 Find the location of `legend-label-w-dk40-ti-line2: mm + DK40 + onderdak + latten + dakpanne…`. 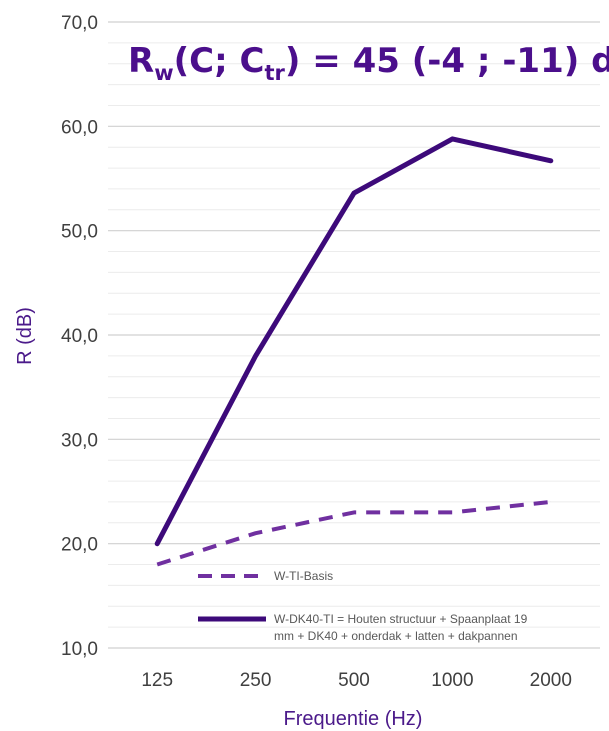

legend-label-w-dk40-ti-line2: mm + DK40 + onderdak + latten + dakpanne… is located at coordinates (396, 636).